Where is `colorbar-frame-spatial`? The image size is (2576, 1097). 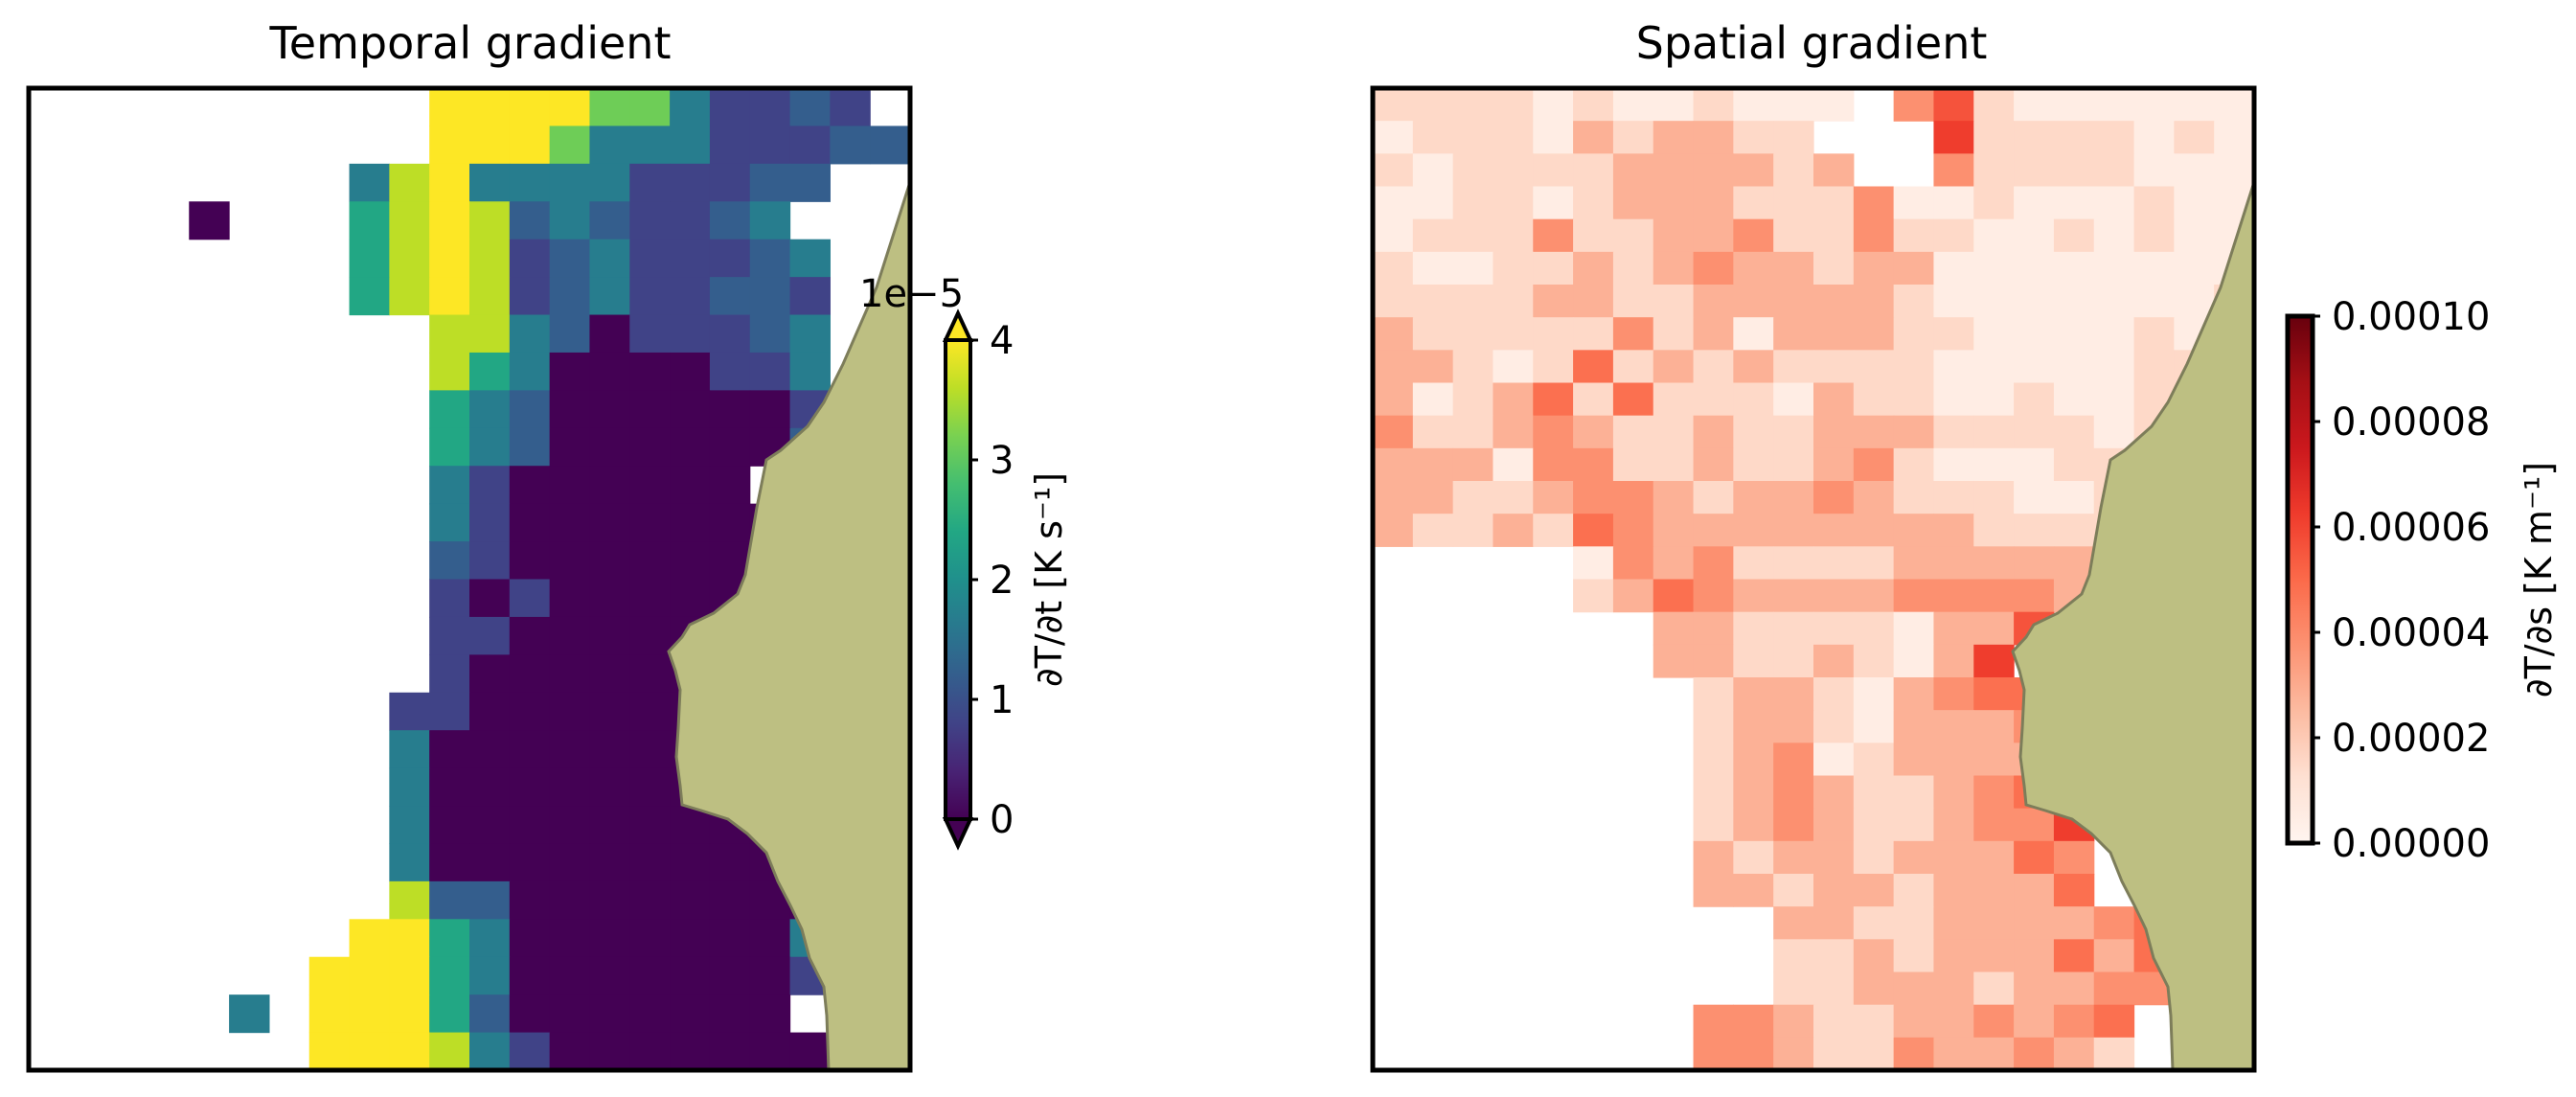
colorbar-frame-spatial is located at coordinates (2300, 579).